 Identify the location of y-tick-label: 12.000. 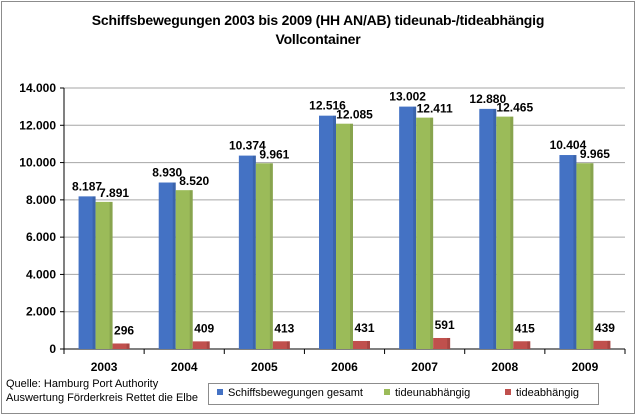
(37, 125).